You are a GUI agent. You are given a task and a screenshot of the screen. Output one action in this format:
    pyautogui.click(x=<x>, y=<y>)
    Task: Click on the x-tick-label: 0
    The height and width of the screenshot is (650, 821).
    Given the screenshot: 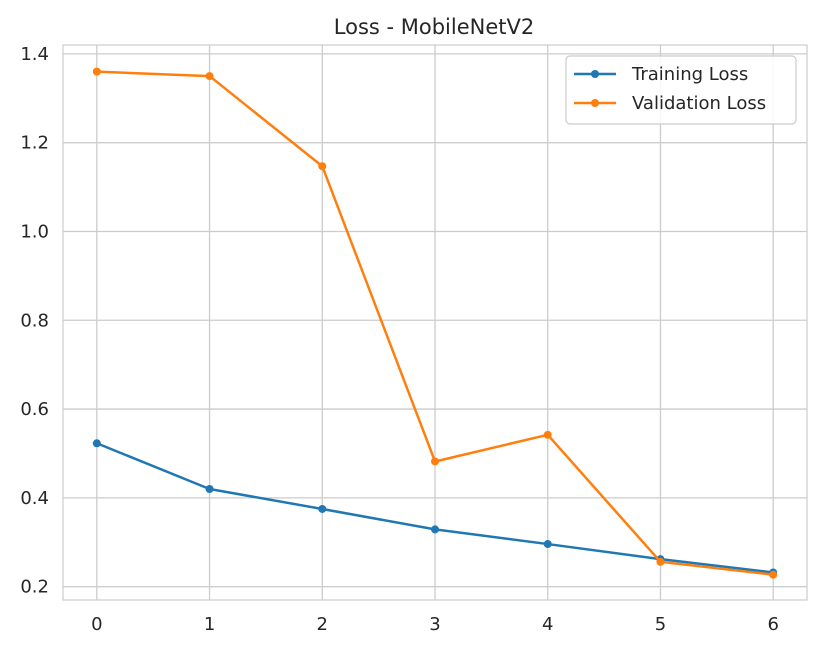 What is the action you would take?
    pyautogui.click(x=96, y=624)
    